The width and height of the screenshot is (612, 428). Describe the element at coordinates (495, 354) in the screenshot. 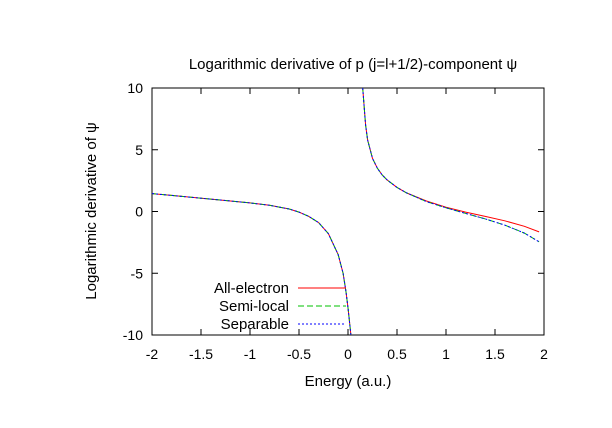

I see `x-tick-label: 1.5` at that location.